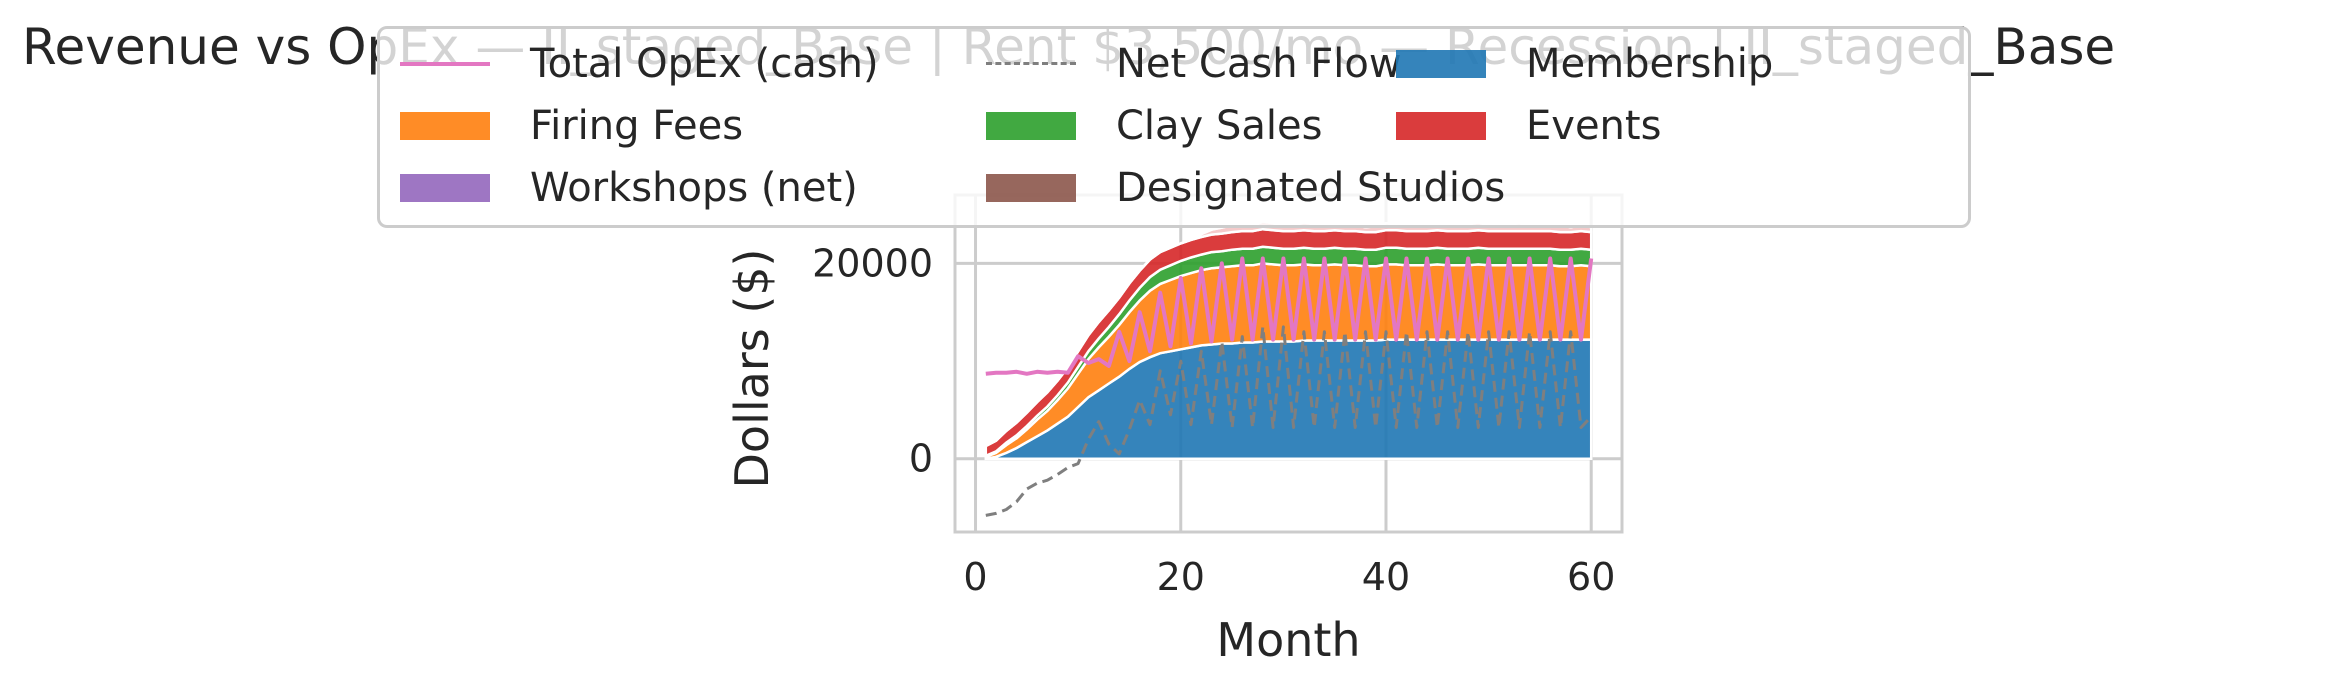 The width and height of the screenshot is (2349, 686). I want to click on x-tick-label: 20, so click(1181, 577).